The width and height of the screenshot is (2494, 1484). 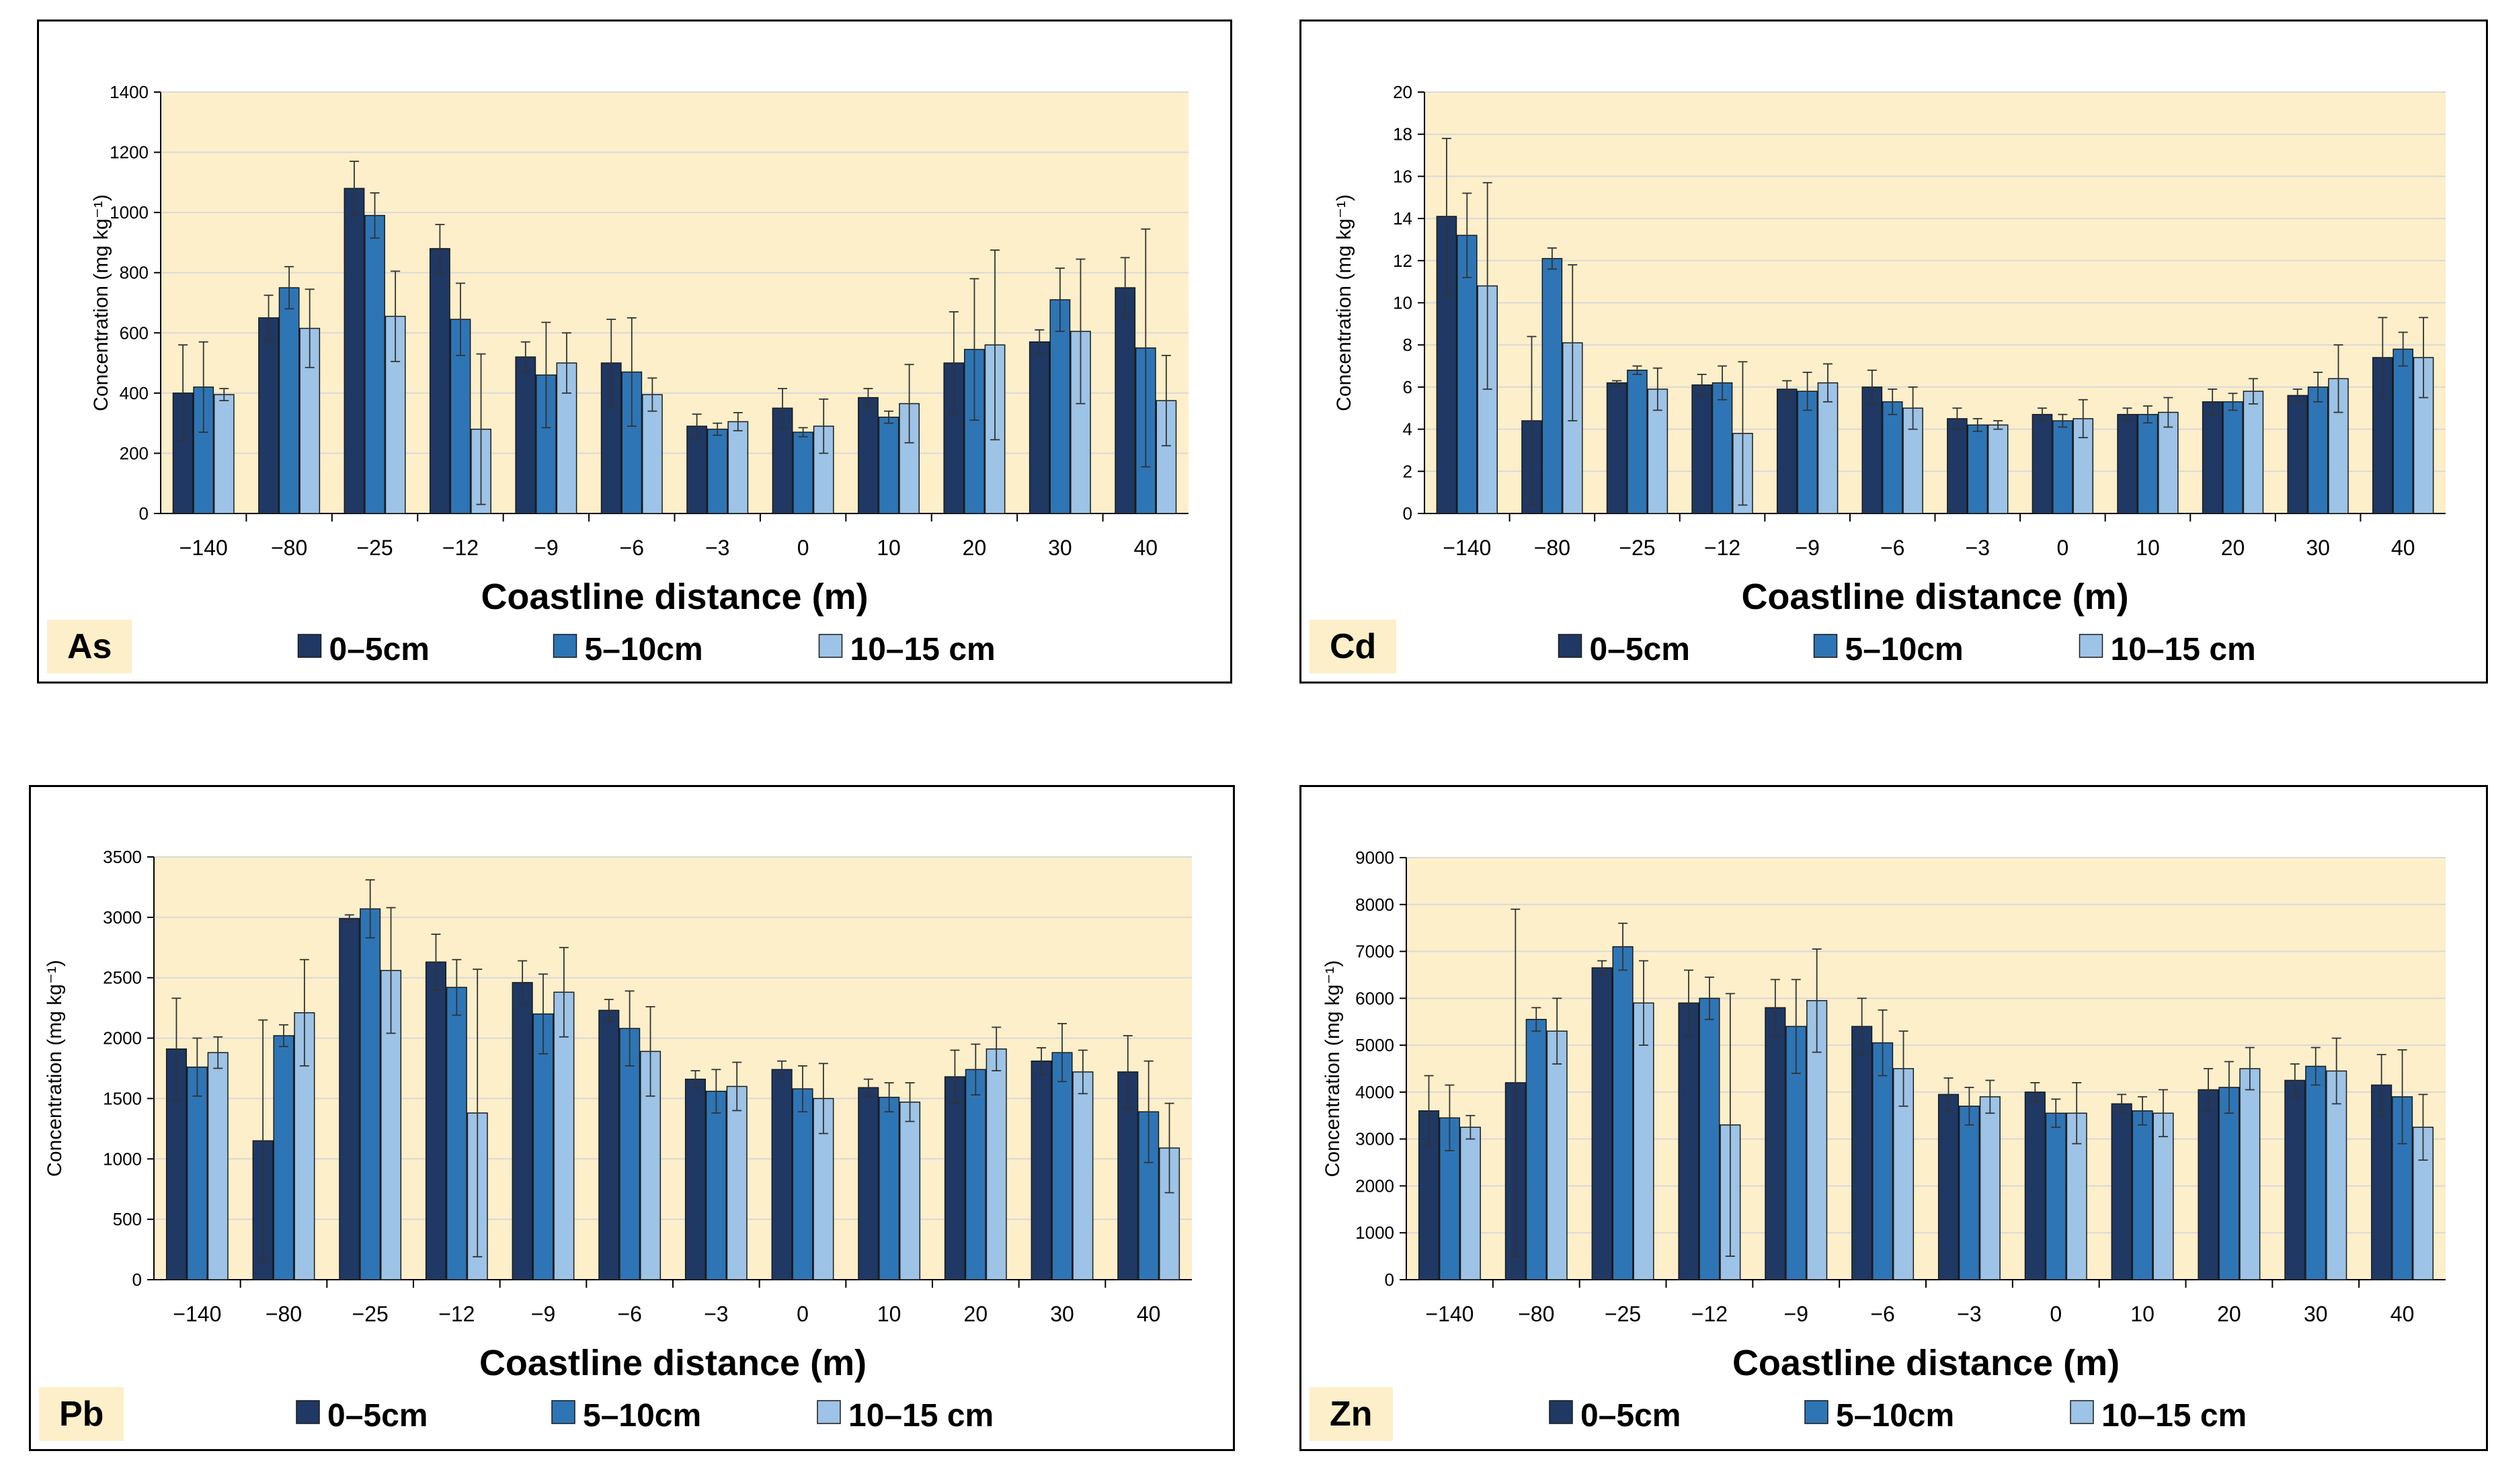 What do you see at coordinates (122, 1098) in the screenshot?
I see `y-tick-label: 1500` at bounding box center [122, 1098].